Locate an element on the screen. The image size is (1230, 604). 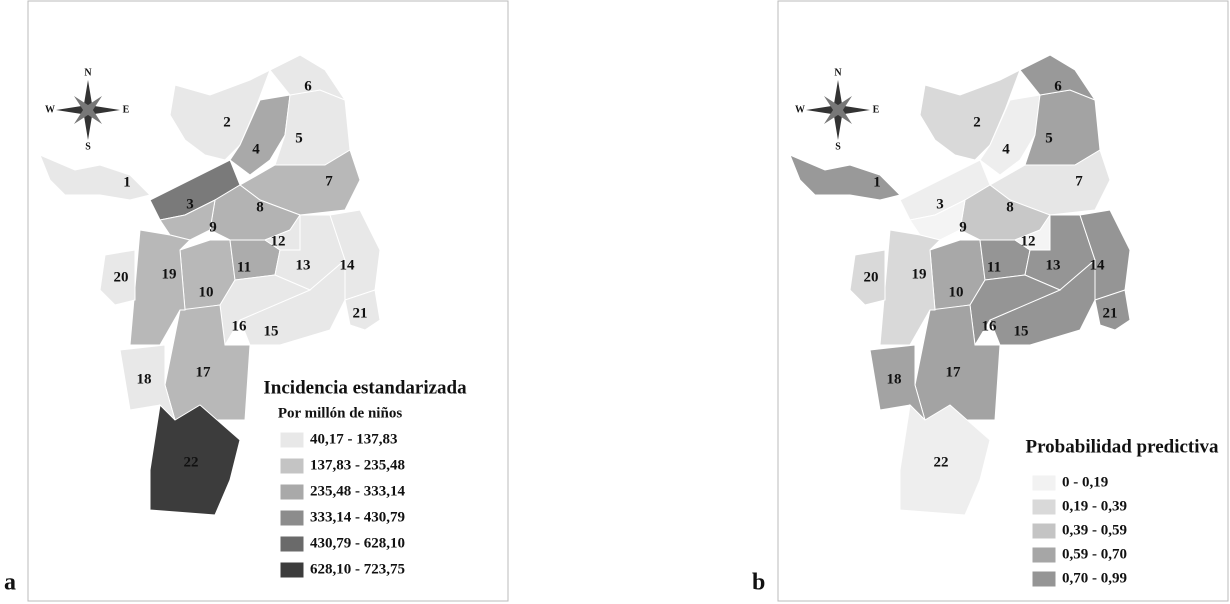
legend-label: 40,17 - 137,83 is located at coordinates (354, 439).